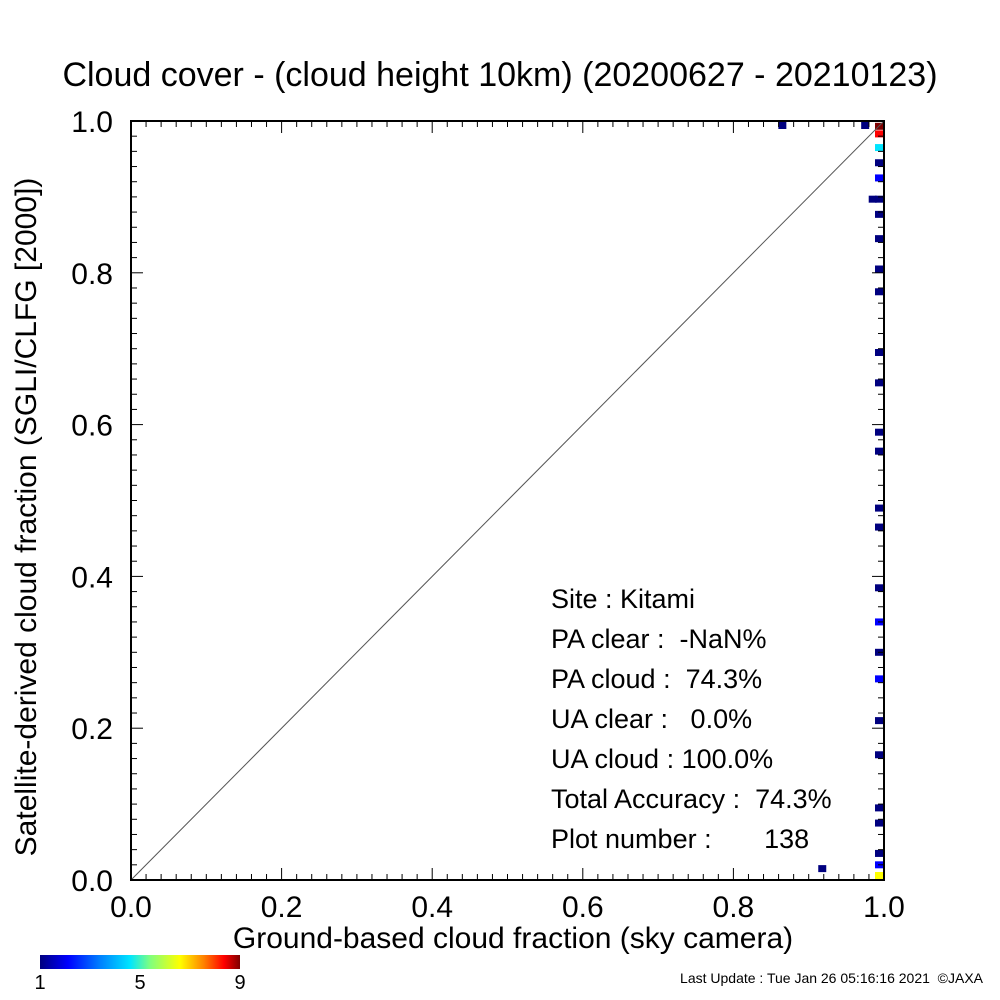 This screenshot has height=1000, width=1000. I want to click on x-tick-label: 0.8, so click(734, 907).